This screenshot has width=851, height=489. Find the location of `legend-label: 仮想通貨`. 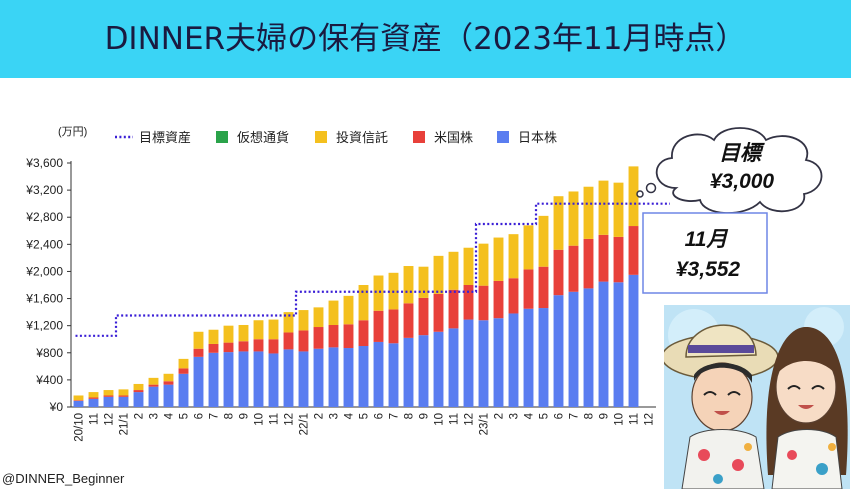

legend-label: 仮想通貨 is located at coordinates (263, 137).